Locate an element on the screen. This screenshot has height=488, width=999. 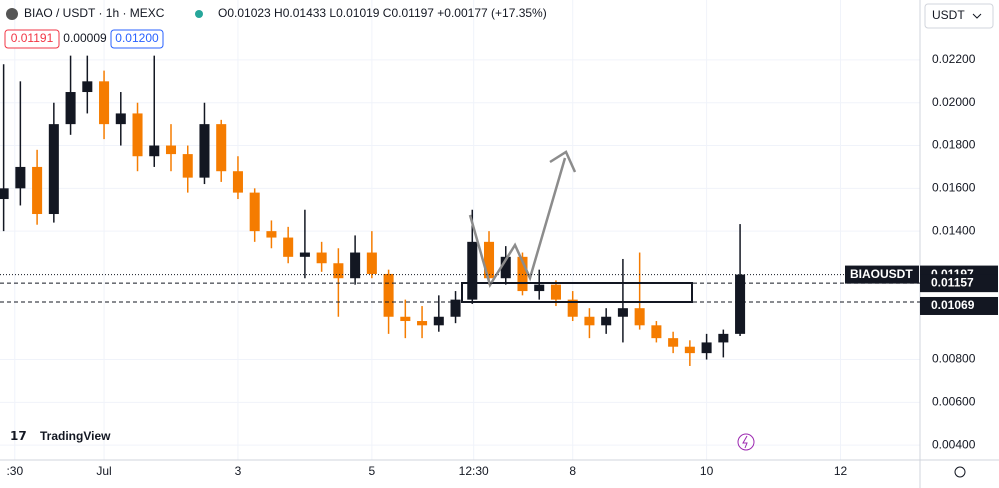
x-tick-label: 8 is located at coordinates (572, 471).